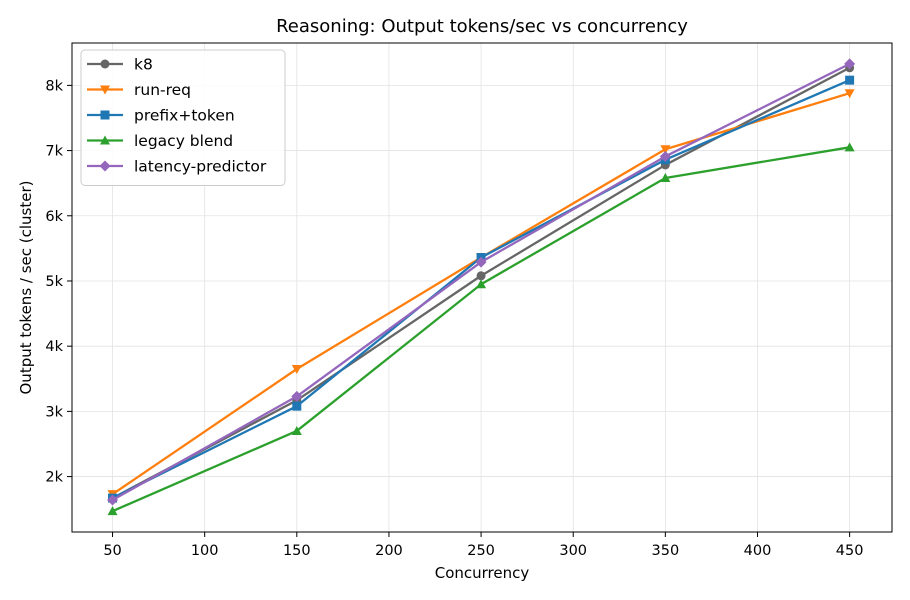 The width and height of the screenshot is (910, 600). Describe the element at coordinates (54, 347) in the screenshot. I see `y-tick-label: 4k` at that location.